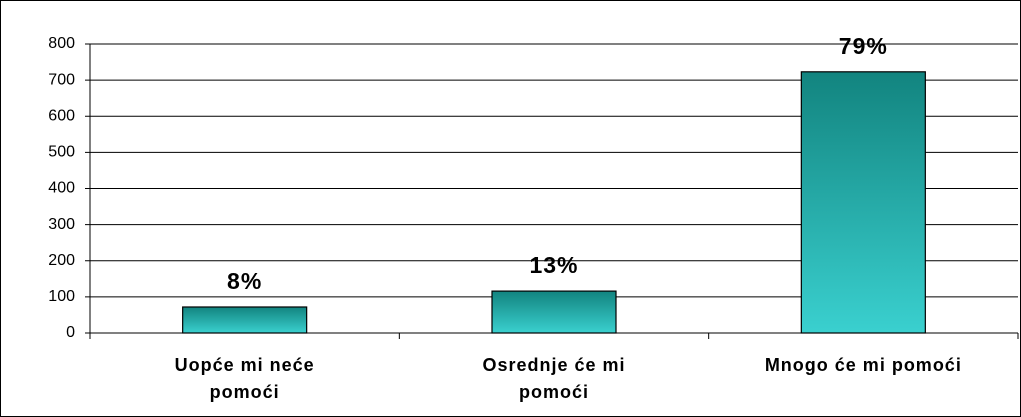  Describe the element at coordinates (61, 43) in the screenshot. I see `y-tick-label: 800` at that location.